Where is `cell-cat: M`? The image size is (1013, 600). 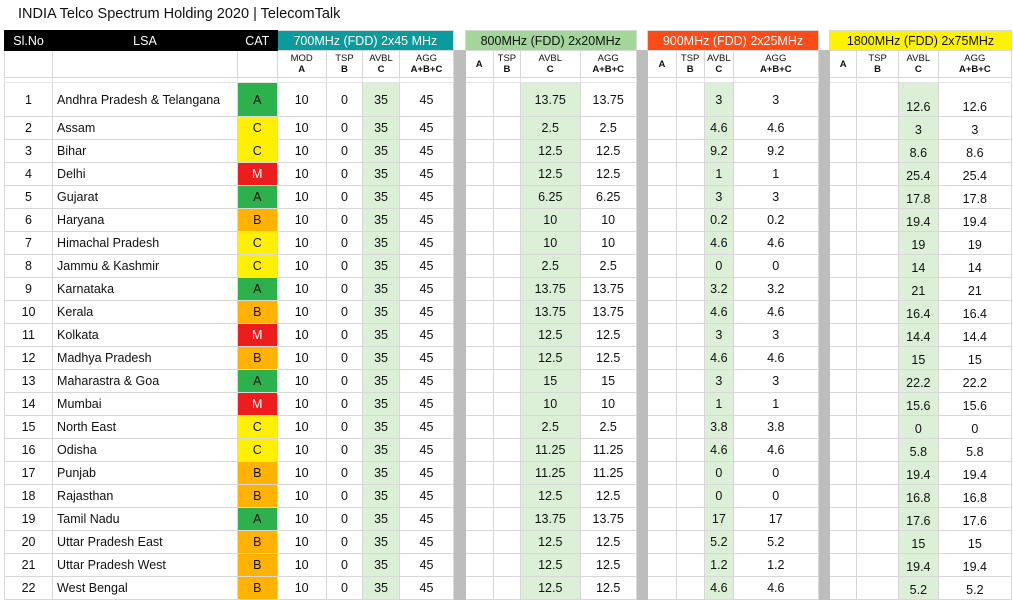
cell-cat: M is located at coordinates (257, 174).